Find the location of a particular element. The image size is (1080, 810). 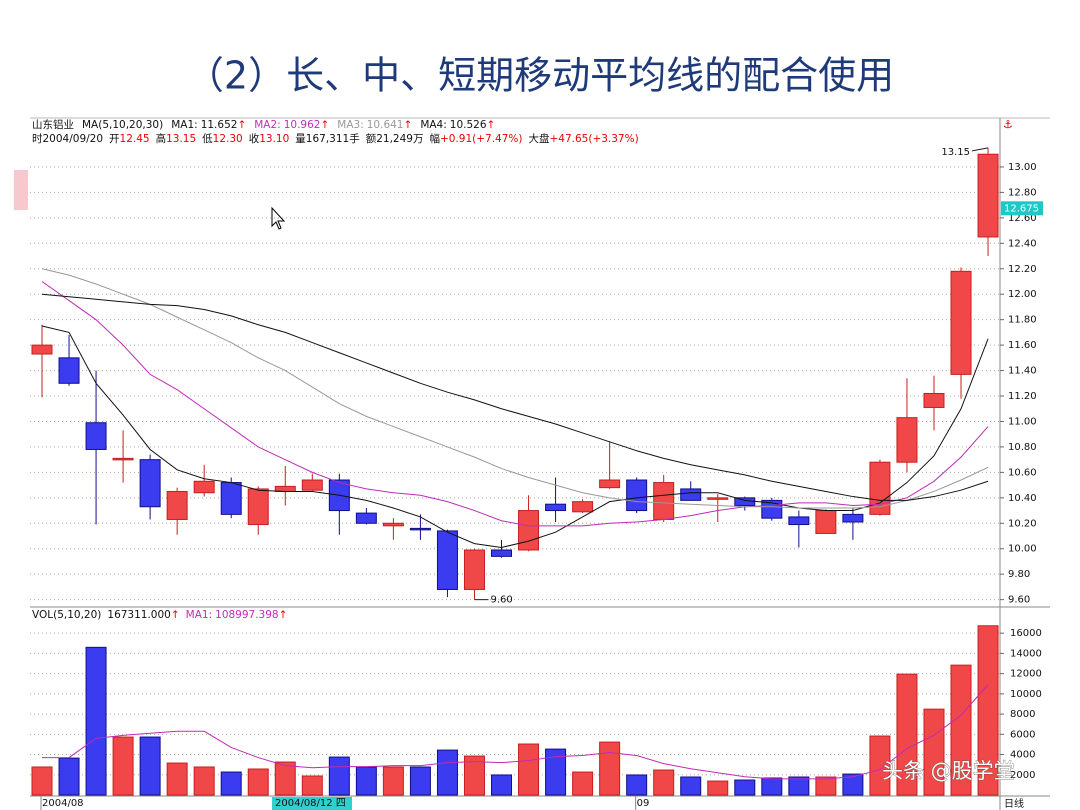

y-tick-label: 11.00 is located at coordinates (1022, 421).